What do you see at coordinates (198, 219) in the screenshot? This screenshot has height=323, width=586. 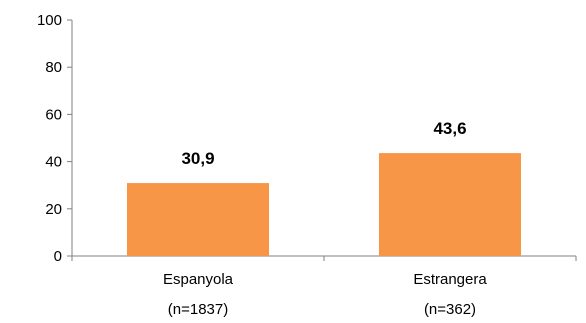 I see `bar-espanyola` at bounding box center [198, 219].